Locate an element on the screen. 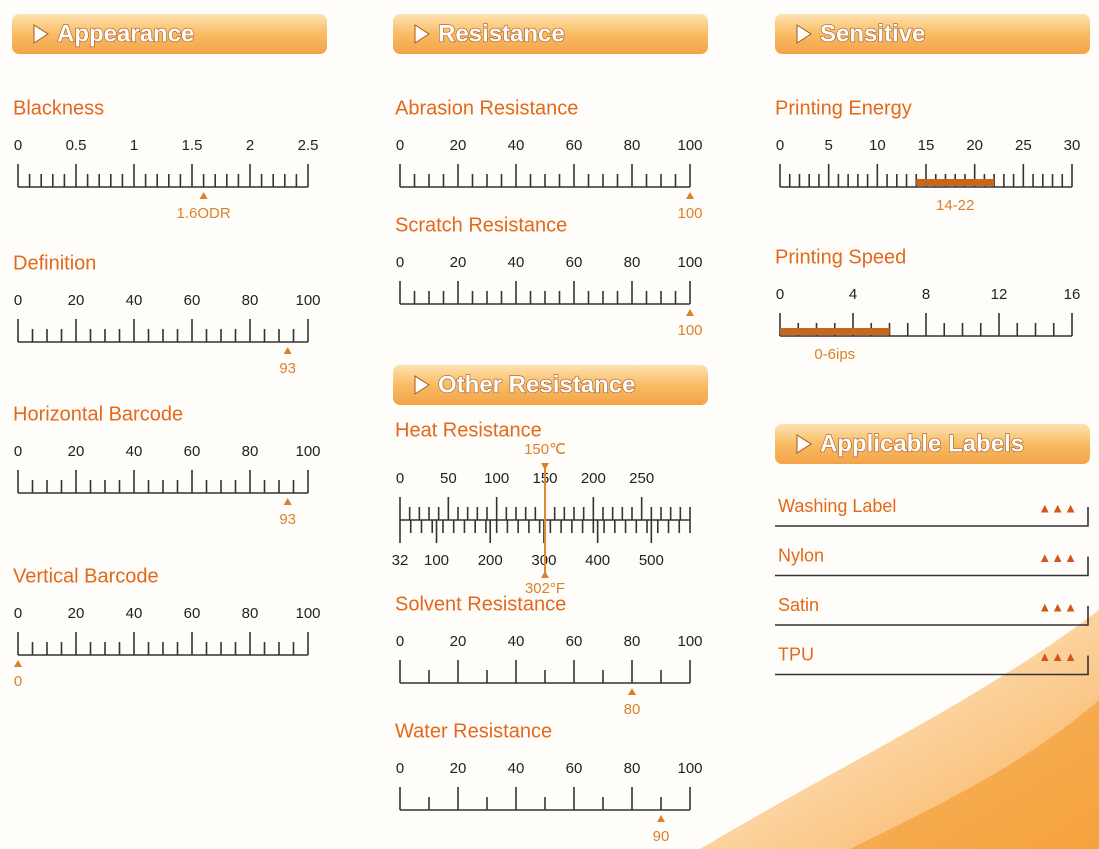 The width and height of the screenshot is (1099, 849). gauge-title: Horizontal Barcode is located at coordinates (98, 414).